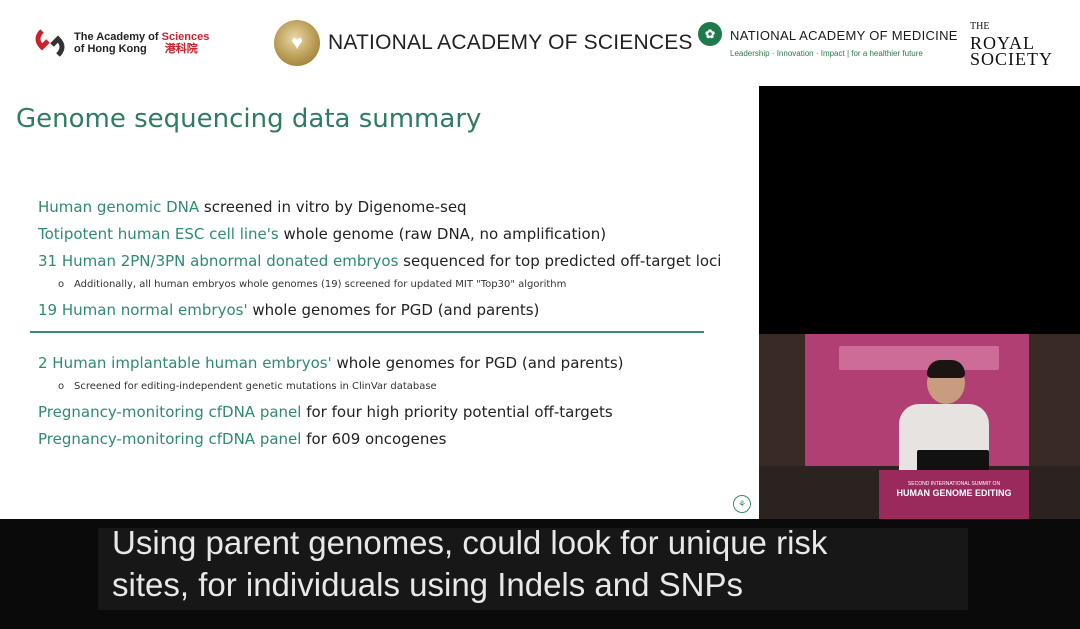  I want to click on royal-the: THE, so click(980, 26).